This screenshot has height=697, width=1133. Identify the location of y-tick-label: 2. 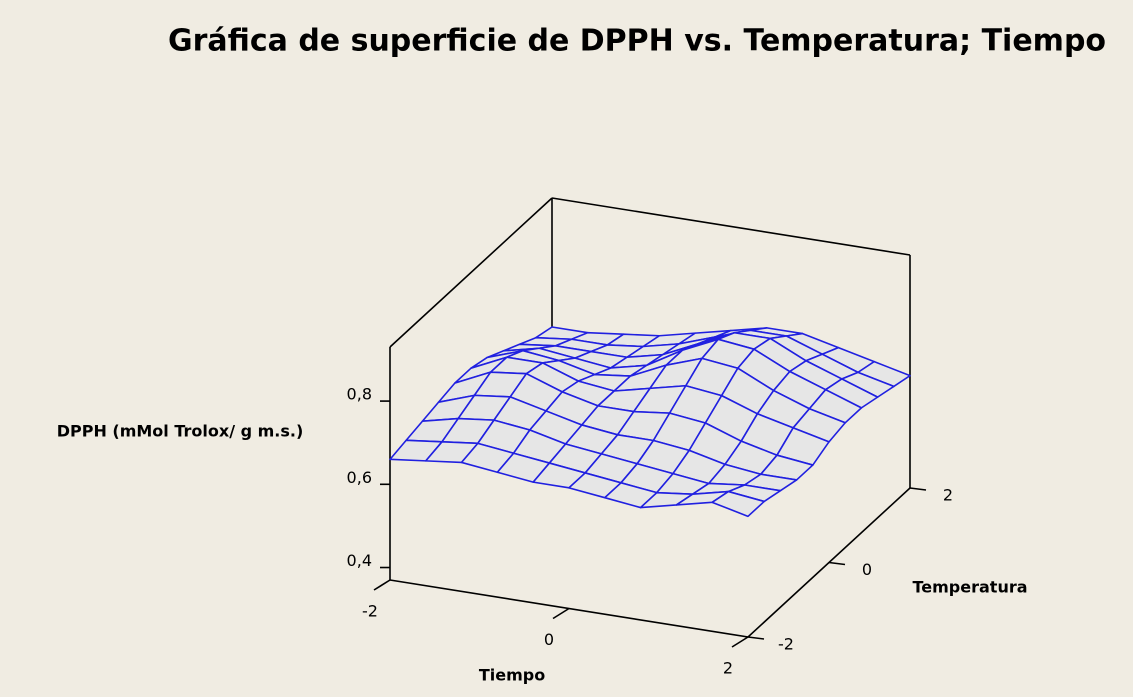
(948, 495).